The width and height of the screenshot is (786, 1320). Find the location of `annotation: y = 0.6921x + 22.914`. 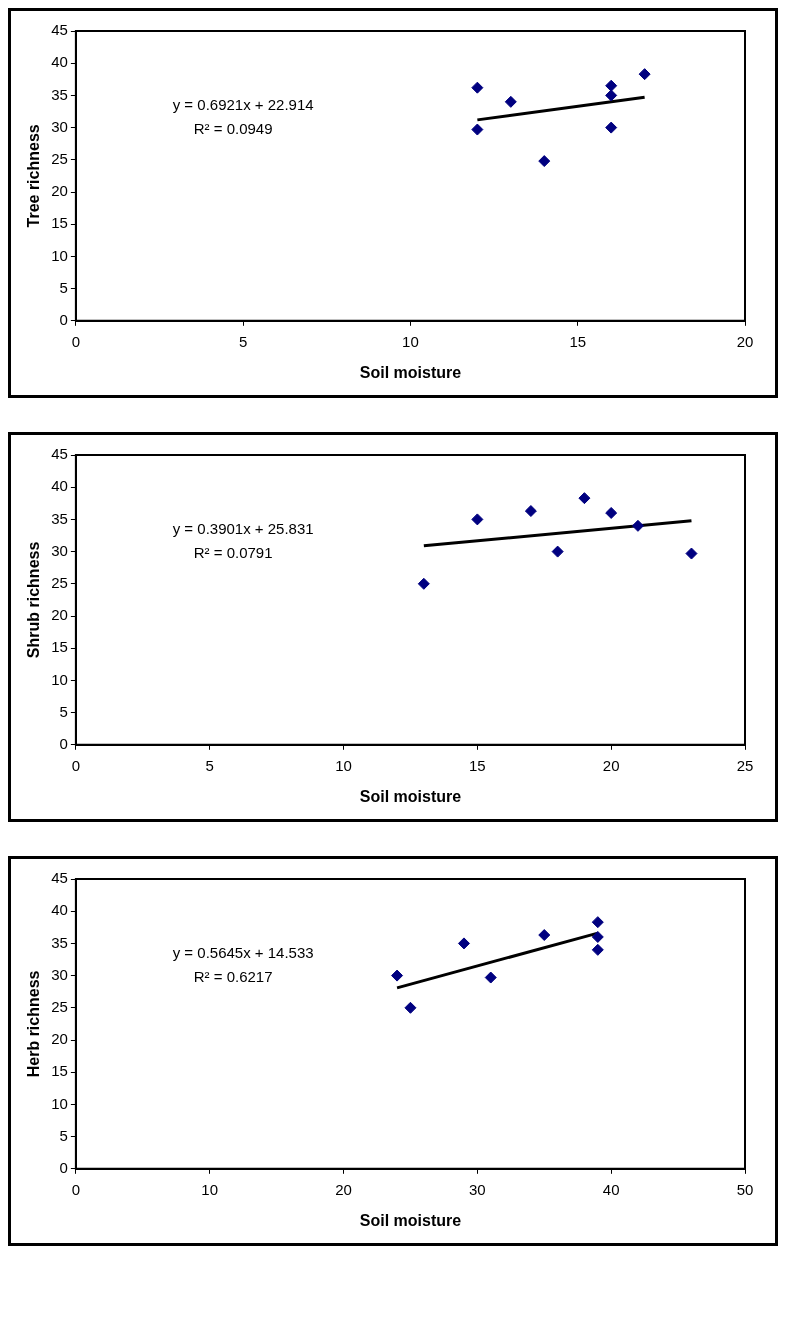

annotation: y = 0.6921x + 22.914 is located at coordinates (243, 105).